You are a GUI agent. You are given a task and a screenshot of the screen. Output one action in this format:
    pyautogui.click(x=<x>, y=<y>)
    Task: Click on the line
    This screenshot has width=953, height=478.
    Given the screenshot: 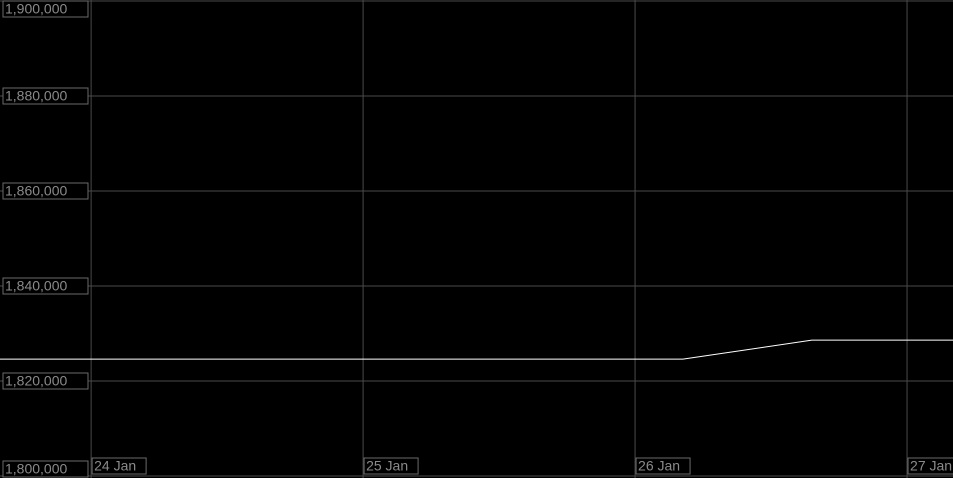 What is the action you would take?
    pyautogui.click(x=476, y=349)
    